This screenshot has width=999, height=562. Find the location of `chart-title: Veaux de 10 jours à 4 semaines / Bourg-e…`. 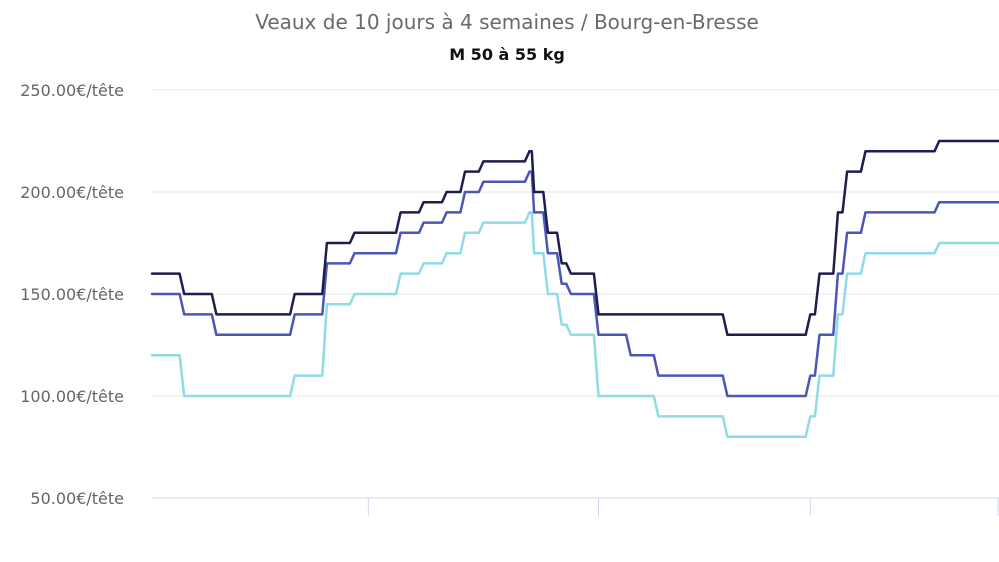

chart-title: Veaux de 10 jours à 4 semaines / Bourg-e… is located at coordinates (507, 22).